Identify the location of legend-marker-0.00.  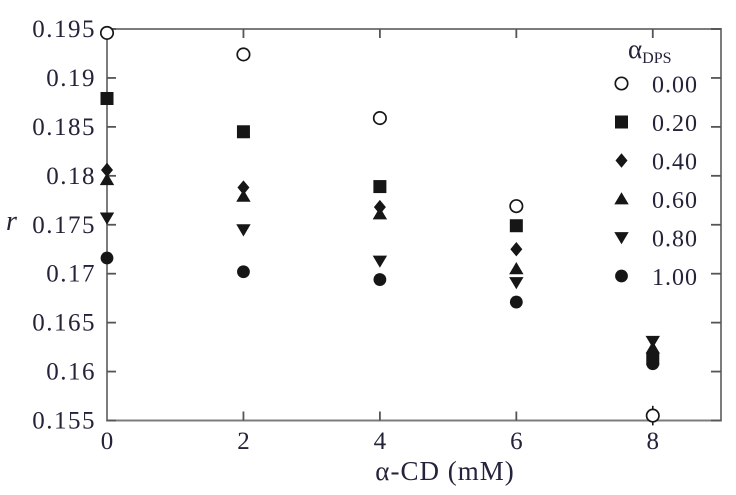
(621, 83).